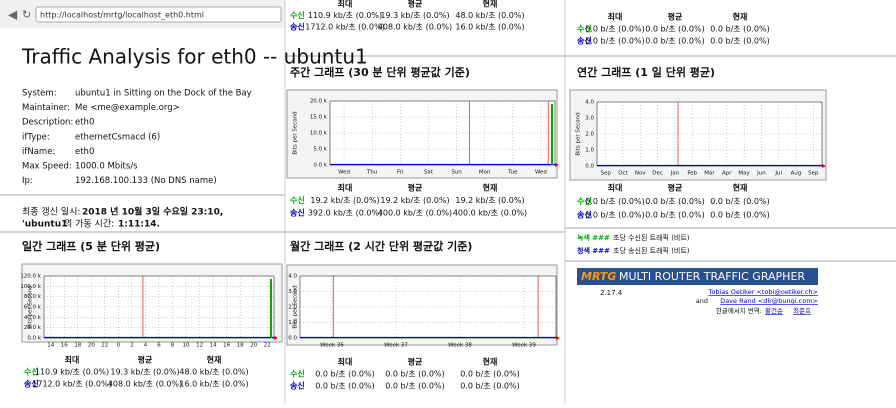 This screenshot has height=408, width=896. I want to click on translator: 최준호, so click(802, 310).